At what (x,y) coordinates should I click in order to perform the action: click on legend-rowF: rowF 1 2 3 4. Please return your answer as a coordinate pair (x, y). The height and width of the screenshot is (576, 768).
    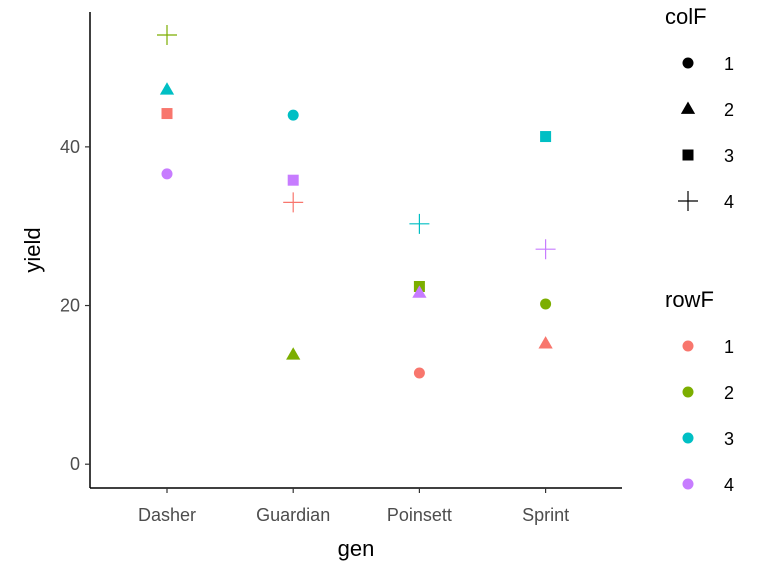
    Looking at the image, I should click on (699, 391).